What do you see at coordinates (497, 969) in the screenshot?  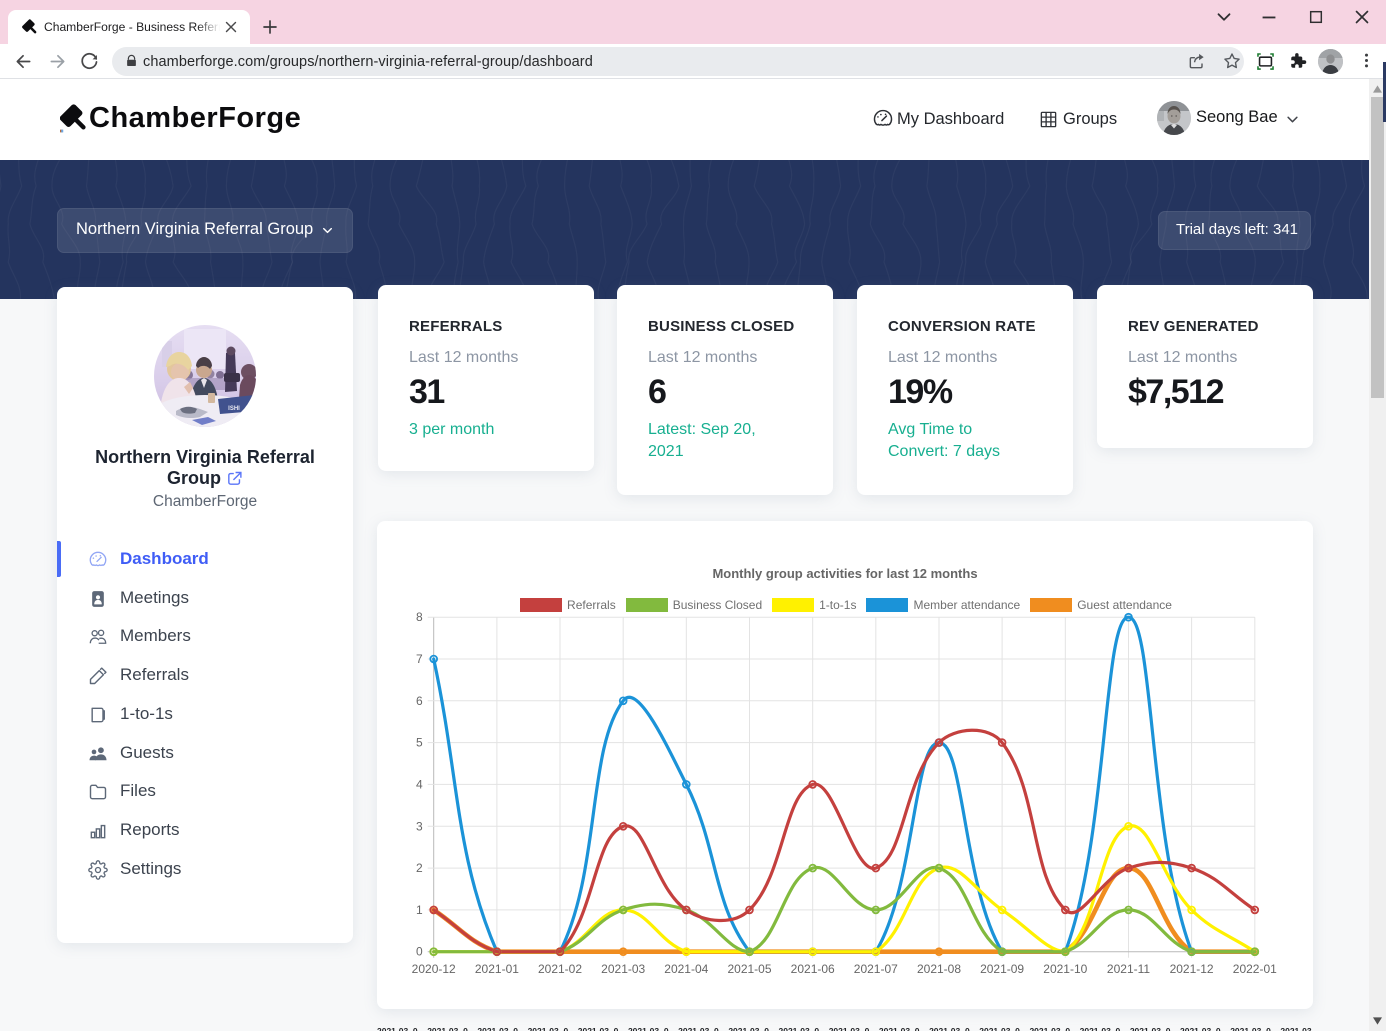 I see `svg-text: 2021-01` at bounding box center [497, 969].